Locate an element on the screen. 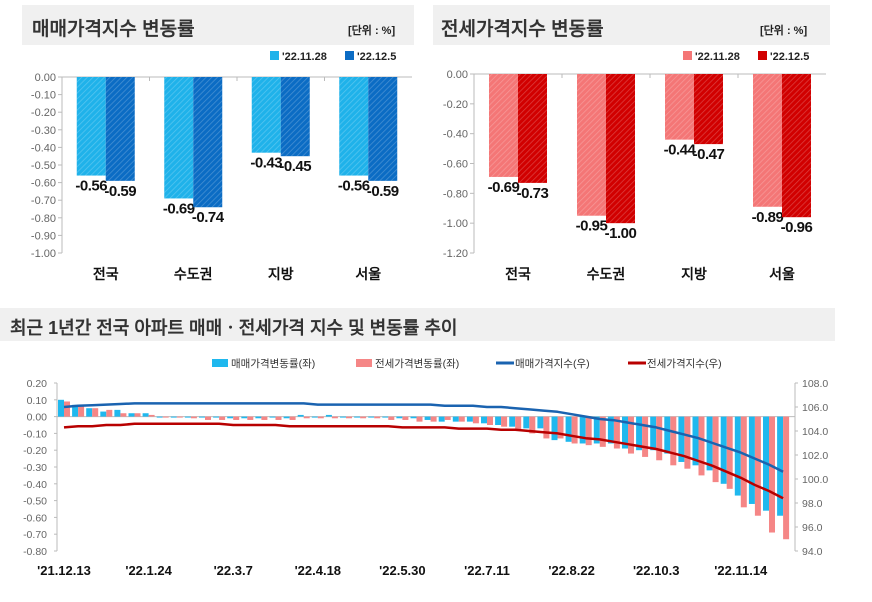 The image size is (872, 602). left-tick-label: -0.50 is located at coordinates (35, 502).